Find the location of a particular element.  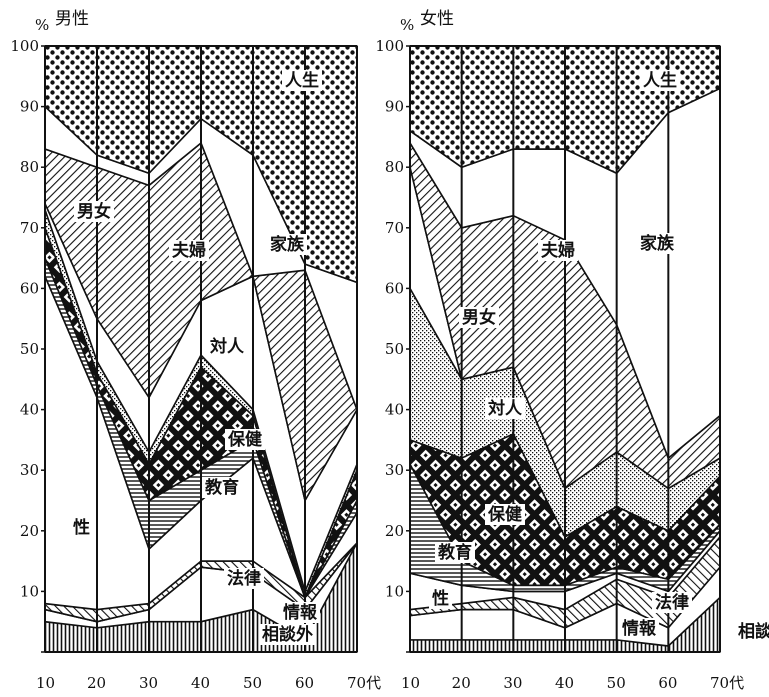

panel-title: 男性 is located at coordinates (72, 19).